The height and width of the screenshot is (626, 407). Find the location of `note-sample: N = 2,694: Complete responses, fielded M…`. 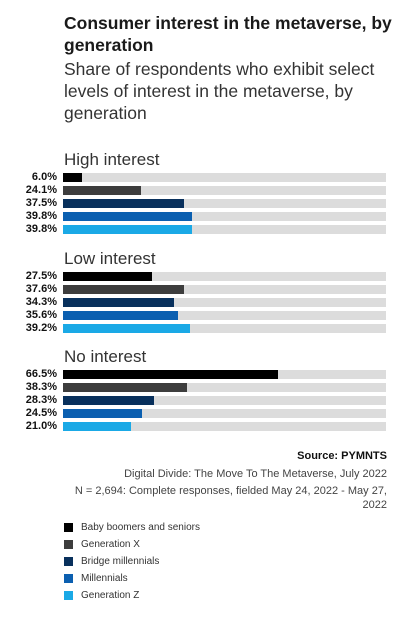

note-sample: N = 2,694: Complete responses, fielded M… is located at coordinates (230, 498).